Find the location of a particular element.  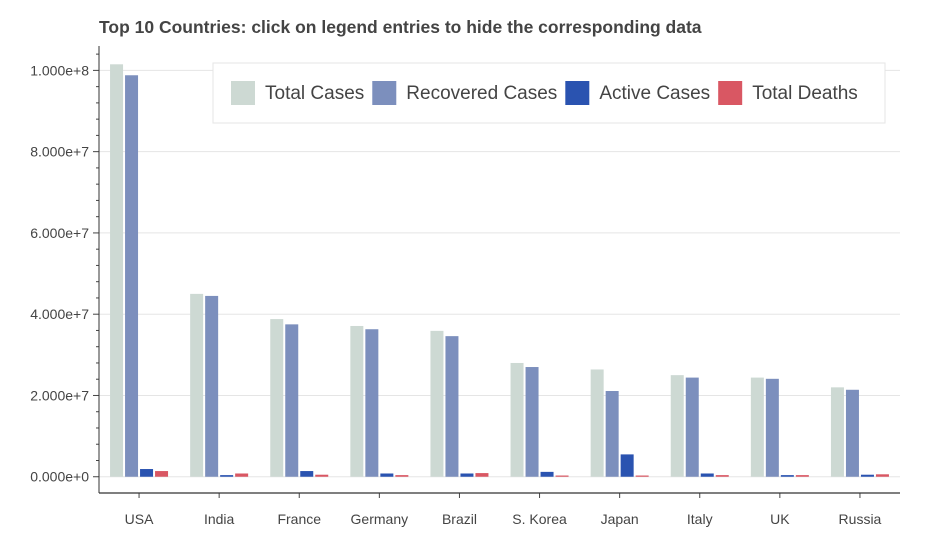

legend-item-active-cases: Active Cases is located at coordinates (637, 93).